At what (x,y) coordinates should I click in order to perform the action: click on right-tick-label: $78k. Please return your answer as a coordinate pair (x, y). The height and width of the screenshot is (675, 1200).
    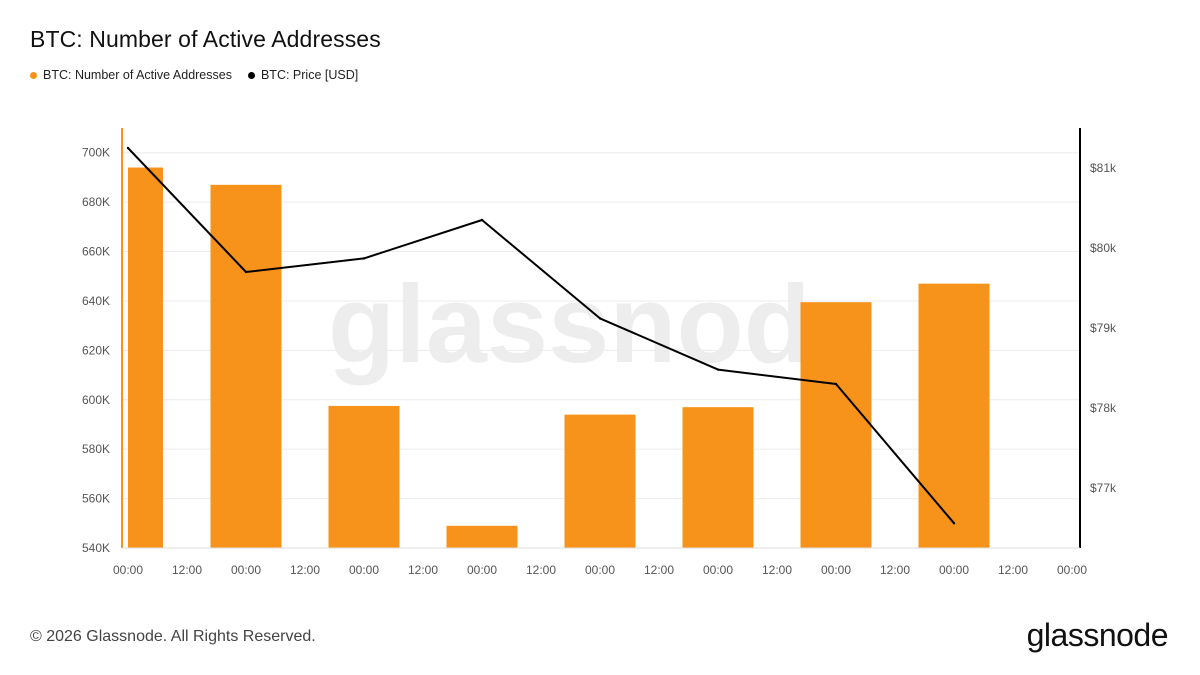
    Looking at the image, I should click on (1103, 408).